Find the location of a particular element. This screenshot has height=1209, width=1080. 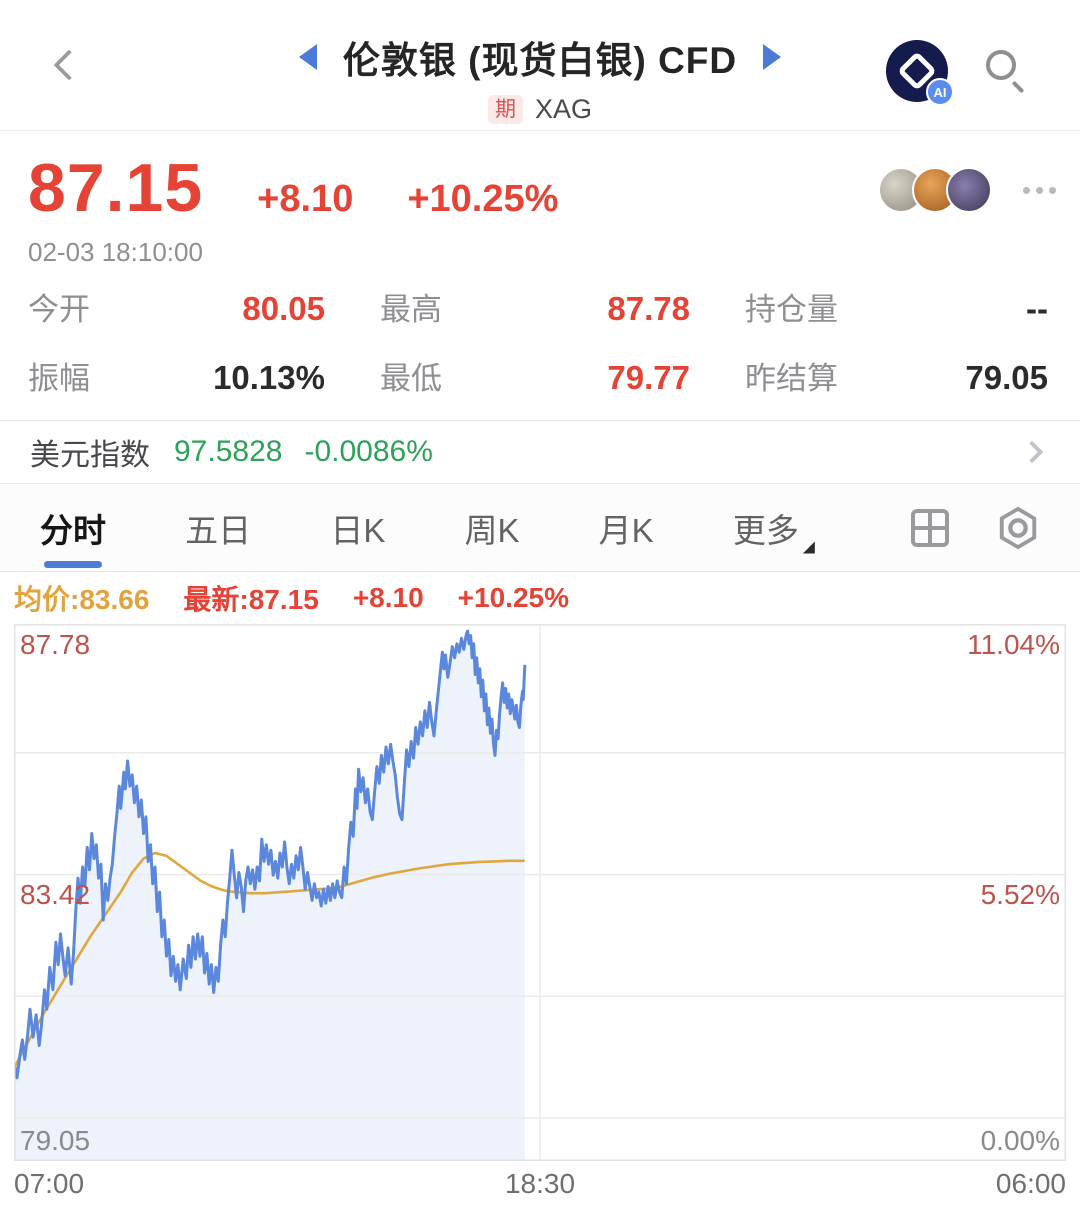

legend-last-price: 最新:87.15 is located at coordinates (251, 599).